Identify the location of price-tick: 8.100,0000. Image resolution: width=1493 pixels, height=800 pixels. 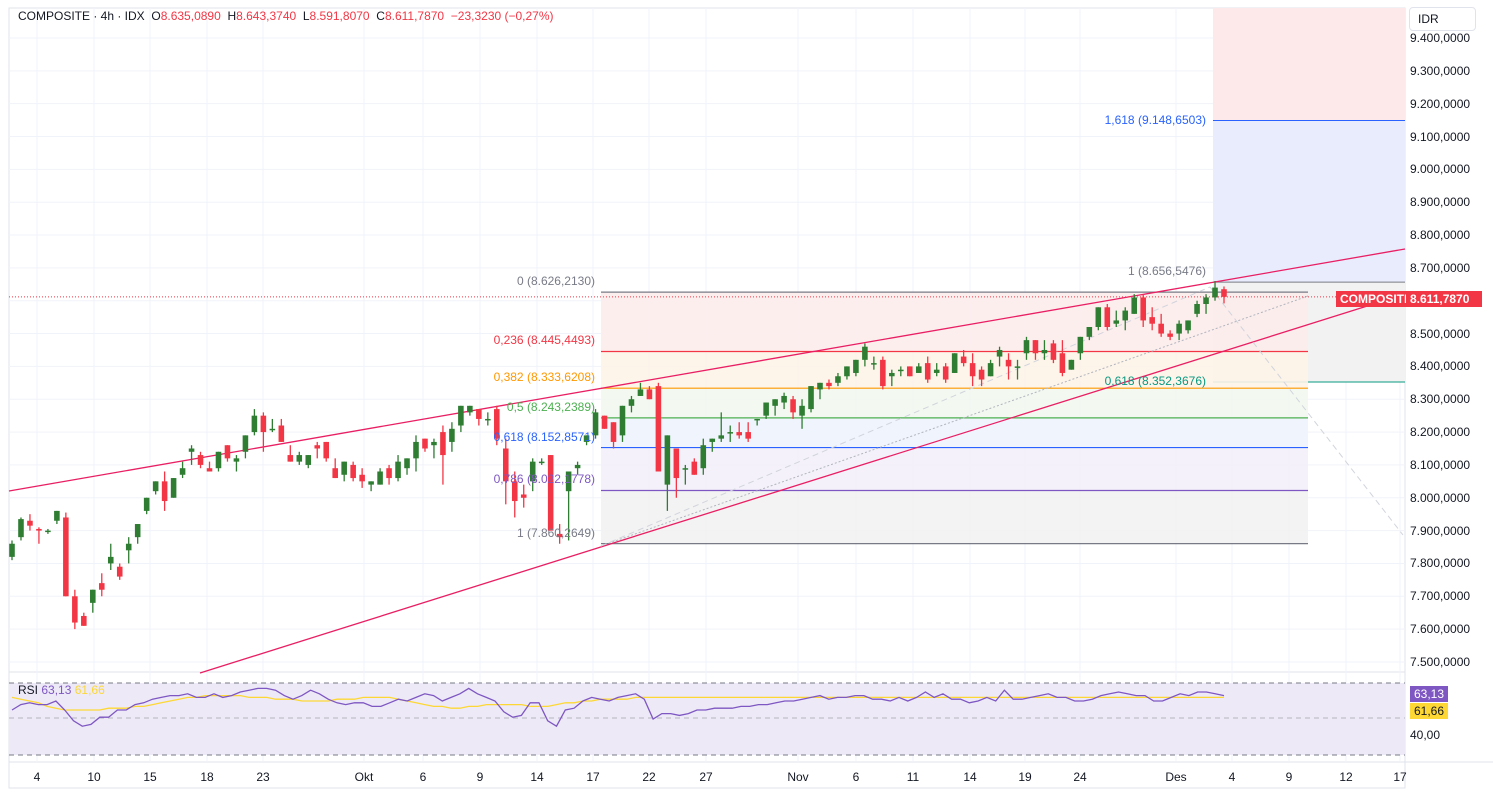
(1440, 464).